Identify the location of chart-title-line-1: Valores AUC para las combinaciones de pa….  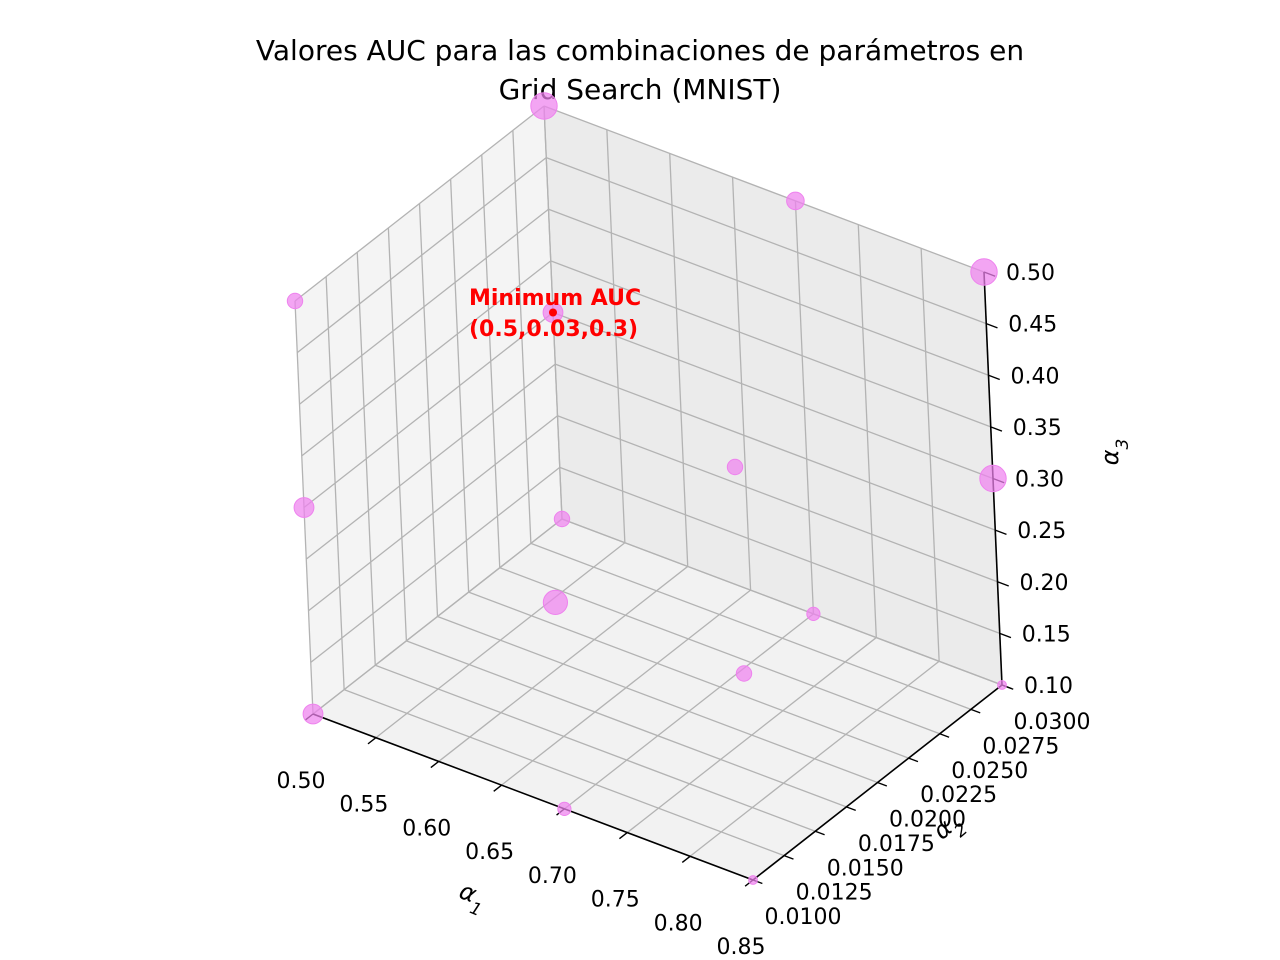
(640, 50).